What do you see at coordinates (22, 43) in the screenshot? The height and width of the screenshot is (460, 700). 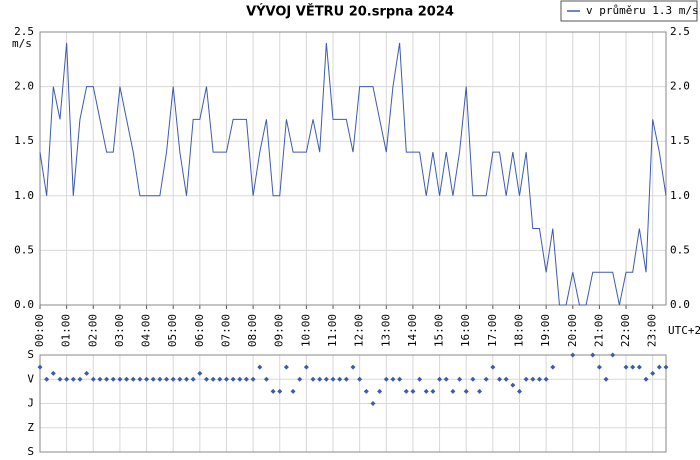 I see `y-axis-label: m/s` at bounding box center [22, 43].